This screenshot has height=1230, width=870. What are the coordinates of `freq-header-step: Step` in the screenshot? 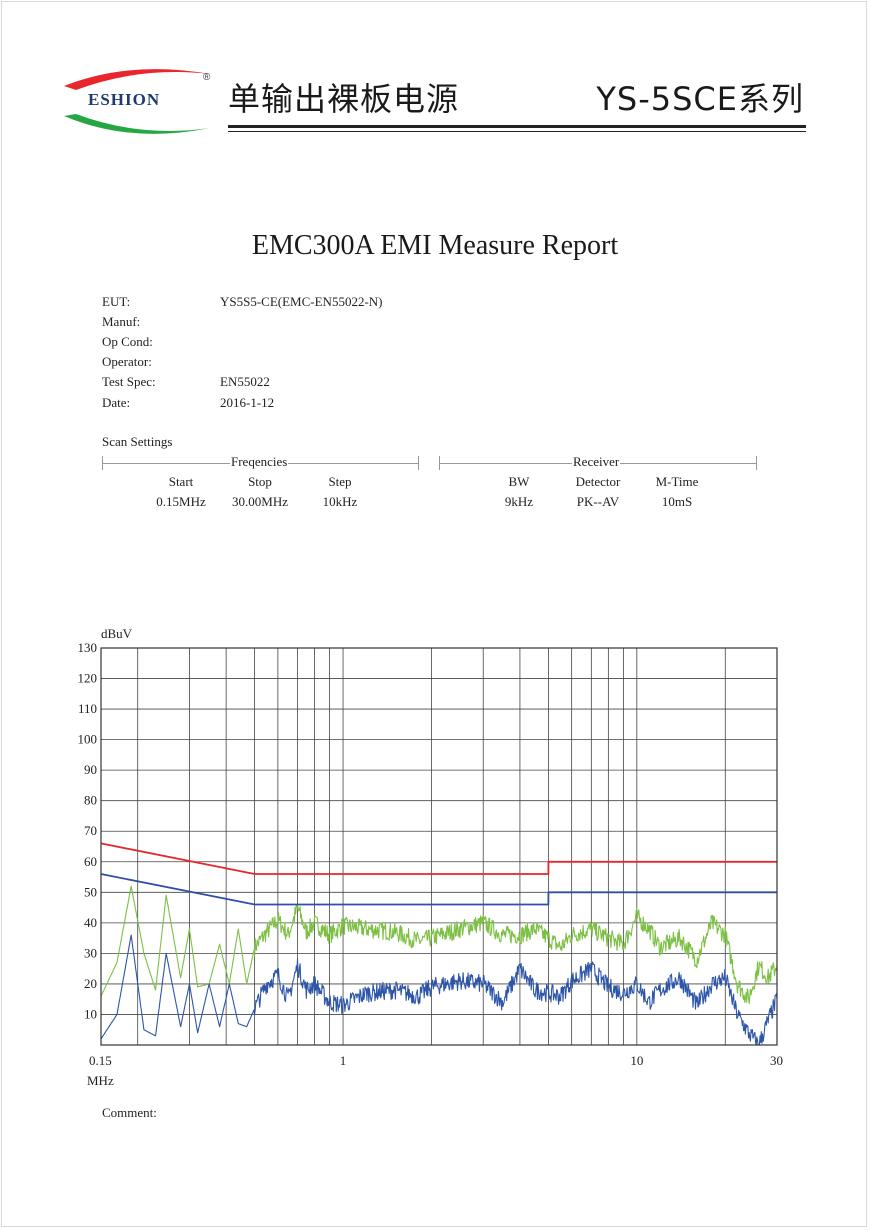 It's located at (340, 481).